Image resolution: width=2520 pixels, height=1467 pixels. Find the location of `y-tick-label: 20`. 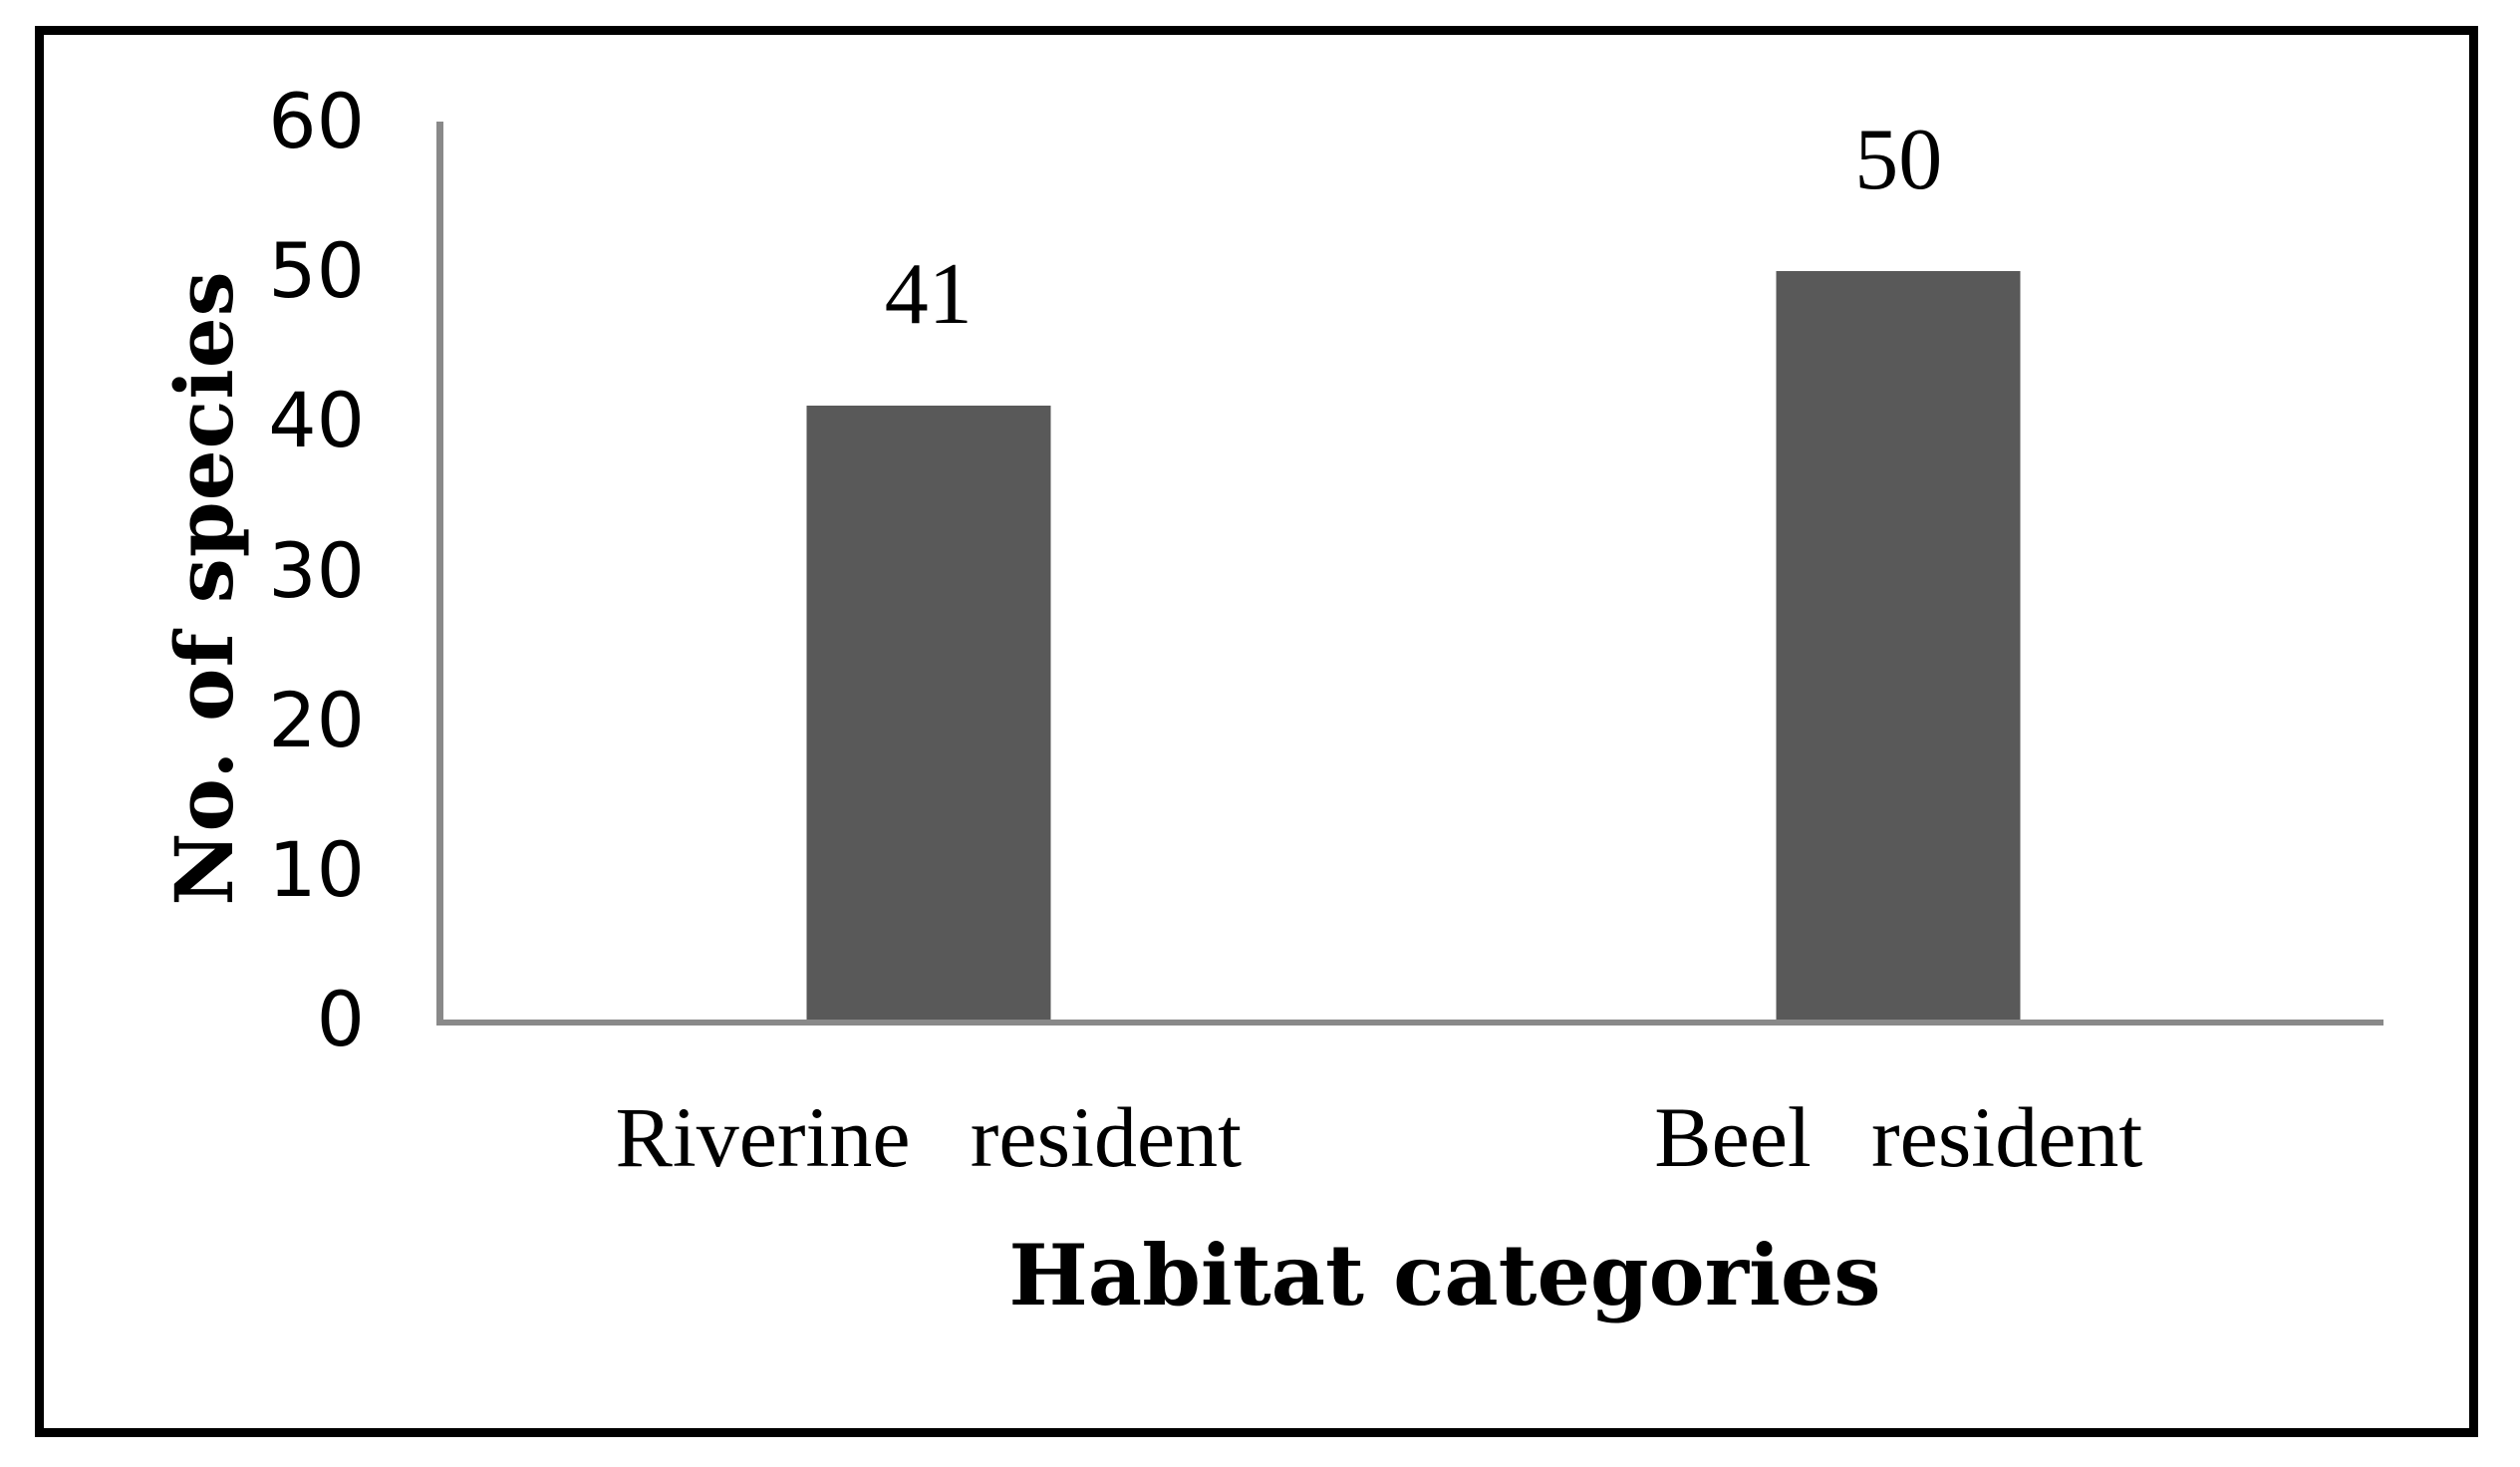

y-tick-label: 20 is located at coordinates (316, 720).